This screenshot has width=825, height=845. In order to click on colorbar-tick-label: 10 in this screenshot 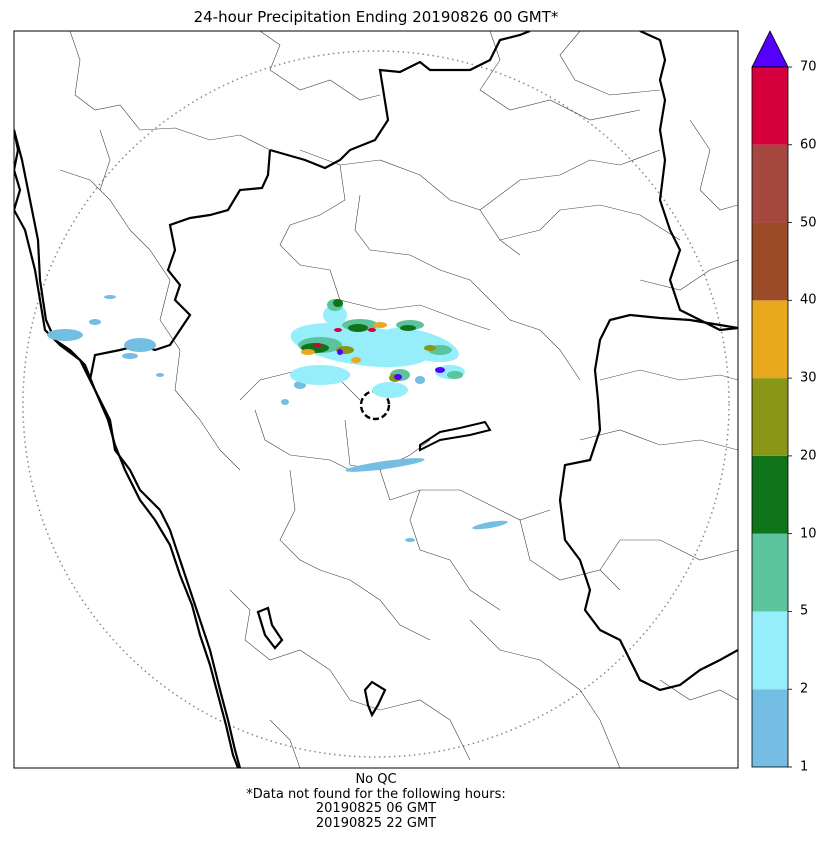, I will do `click(808, 534)`.